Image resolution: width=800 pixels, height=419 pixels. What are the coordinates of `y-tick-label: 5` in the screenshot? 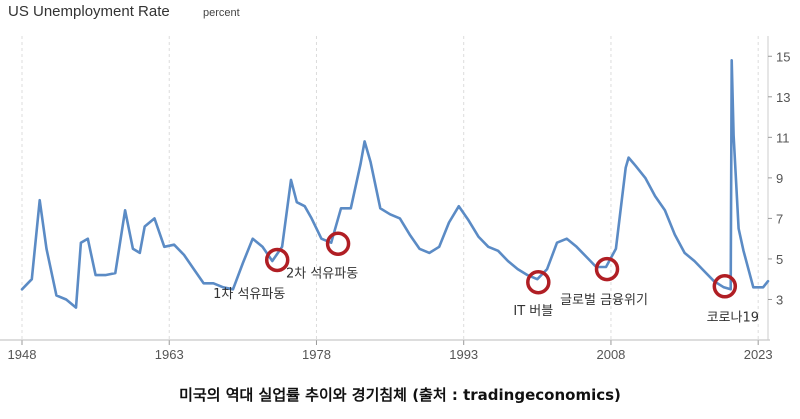 It's located at (779, 259).